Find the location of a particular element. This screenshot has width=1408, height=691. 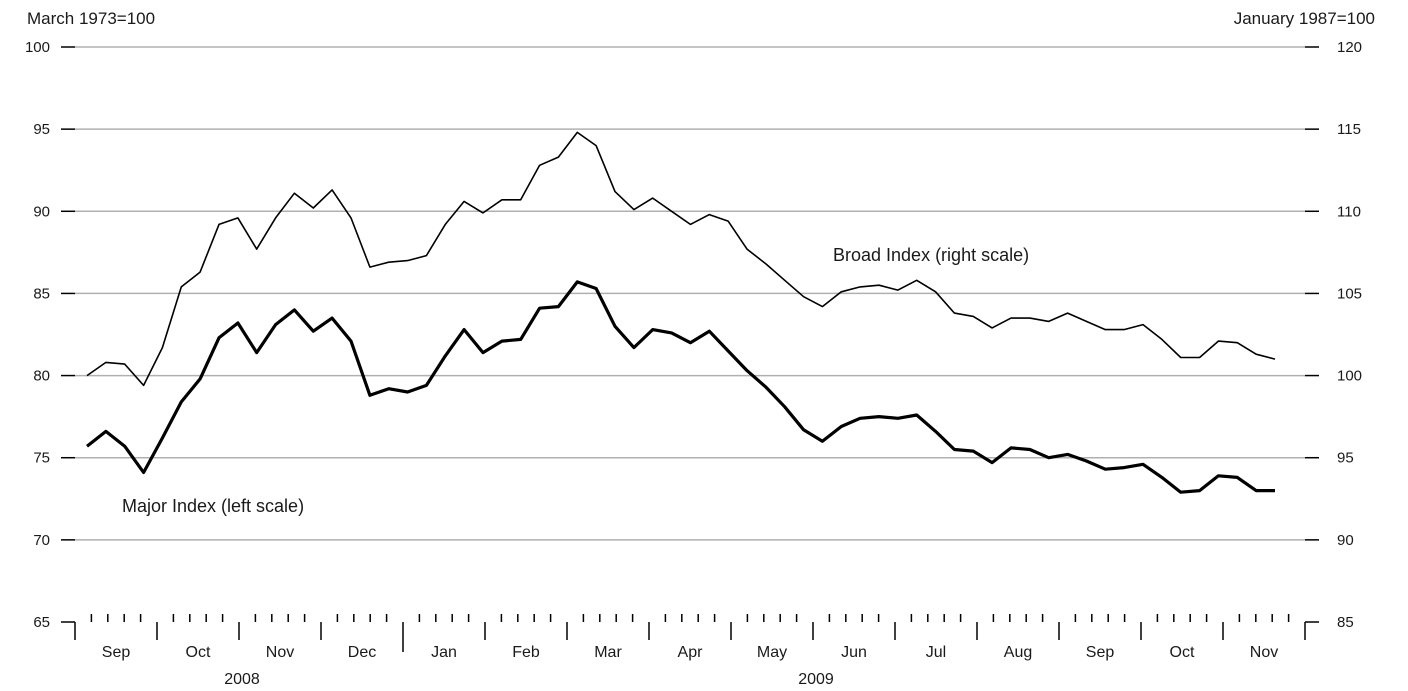

left-tick-label: 100 is located at coordinates (37, 47).